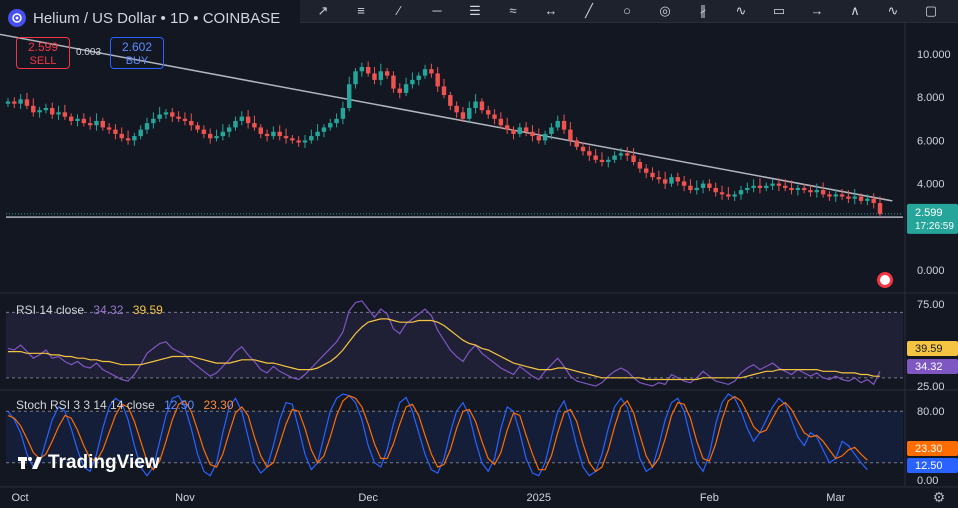 This screenshot has width=958, height=508. What do you see at coordinates (437, 10) in the screenshot?
I see `brush-icon: ─` at bounding box center [437, 10].